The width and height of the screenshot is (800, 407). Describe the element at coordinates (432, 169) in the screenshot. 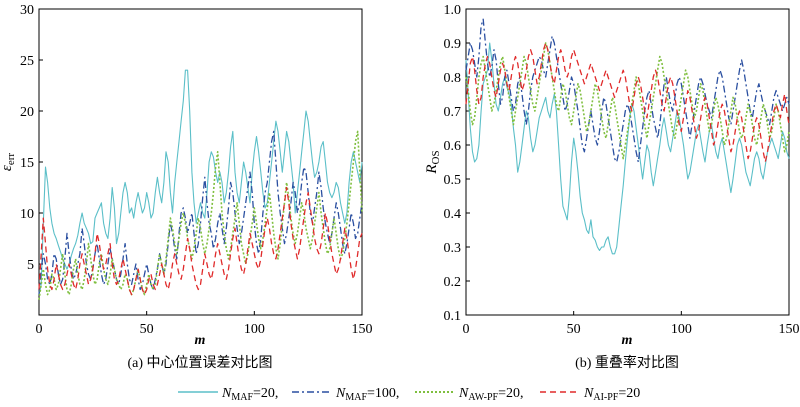

I see `chart-b-ylabel-symbol: R` at that location.